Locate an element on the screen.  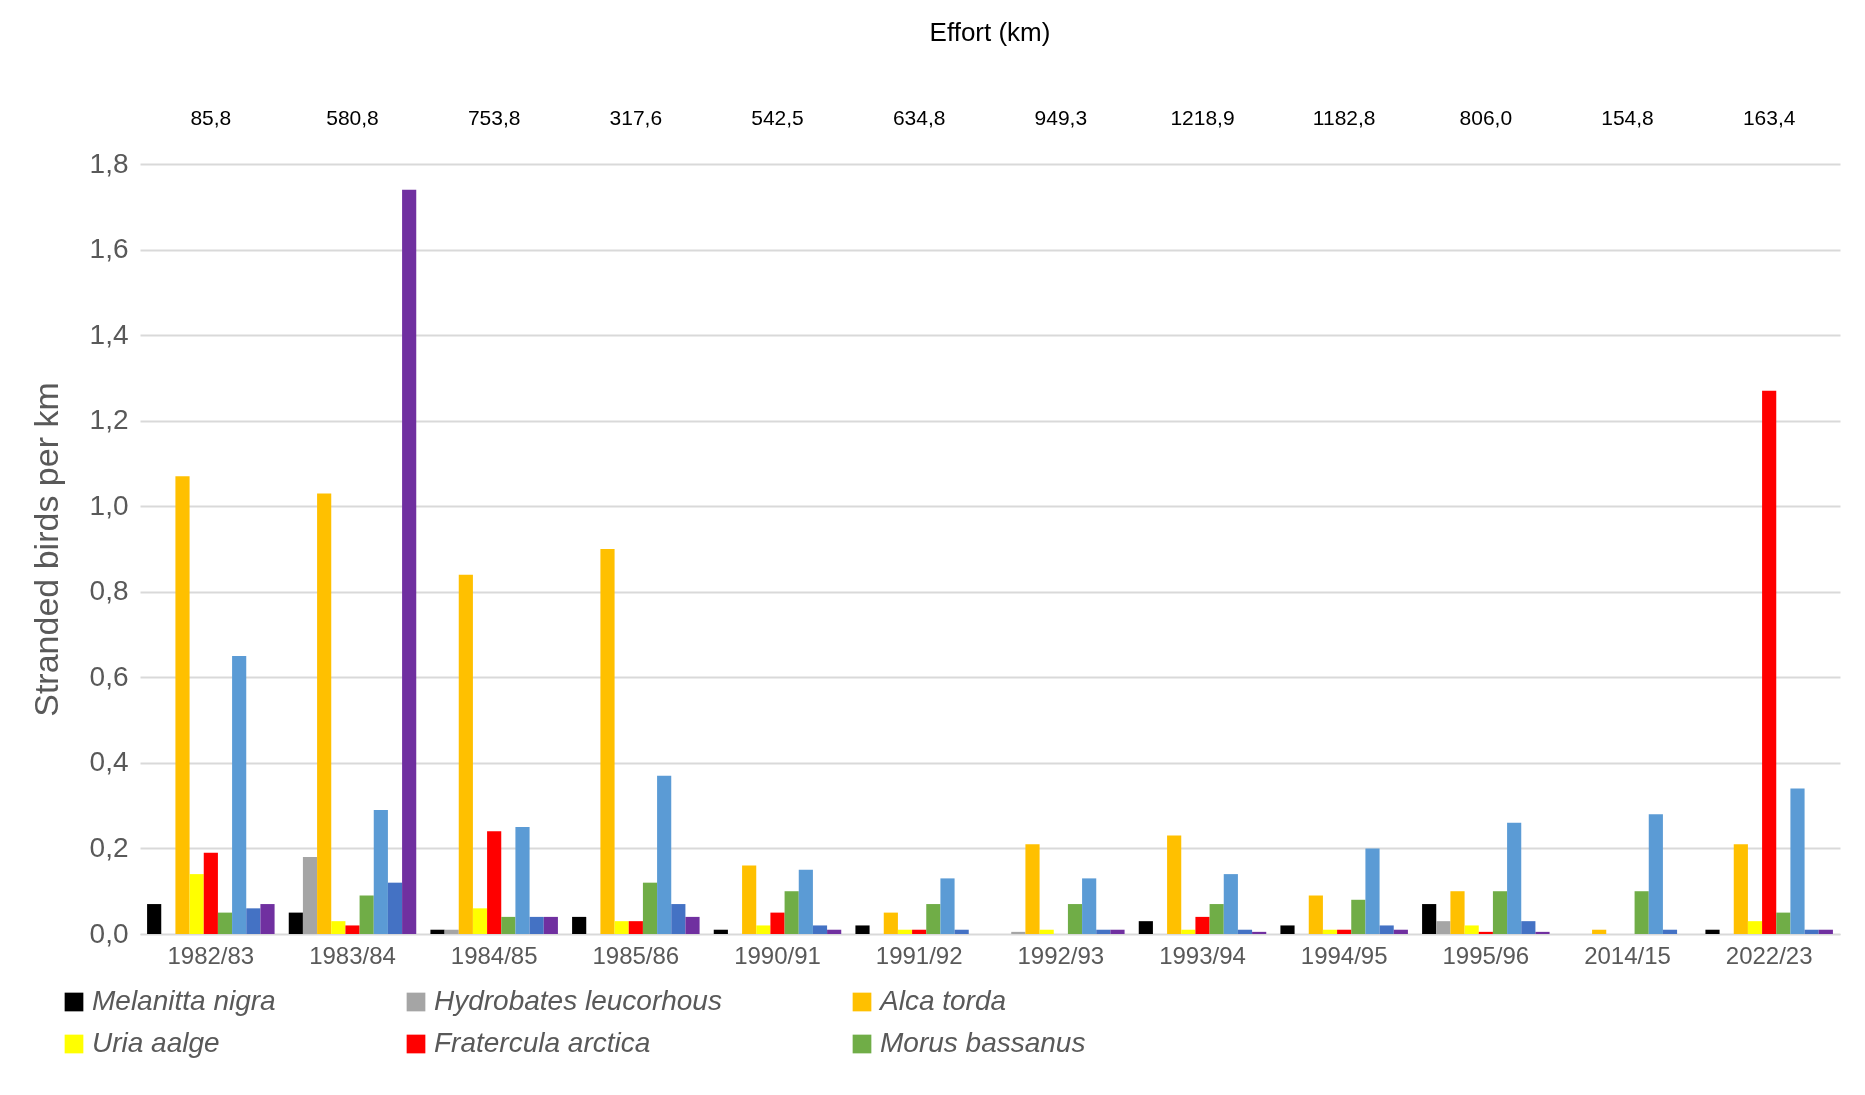
legend-label: Fratercula arctica is located at coordinates (542, 1042).